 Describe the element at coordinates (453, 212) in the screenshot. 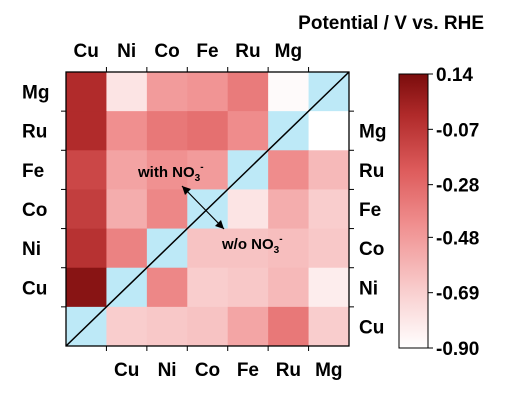

I see `colorbar-ticks: 0.14 -0.07 -0.28 -0.48 -0.69 -0.90` at that location.